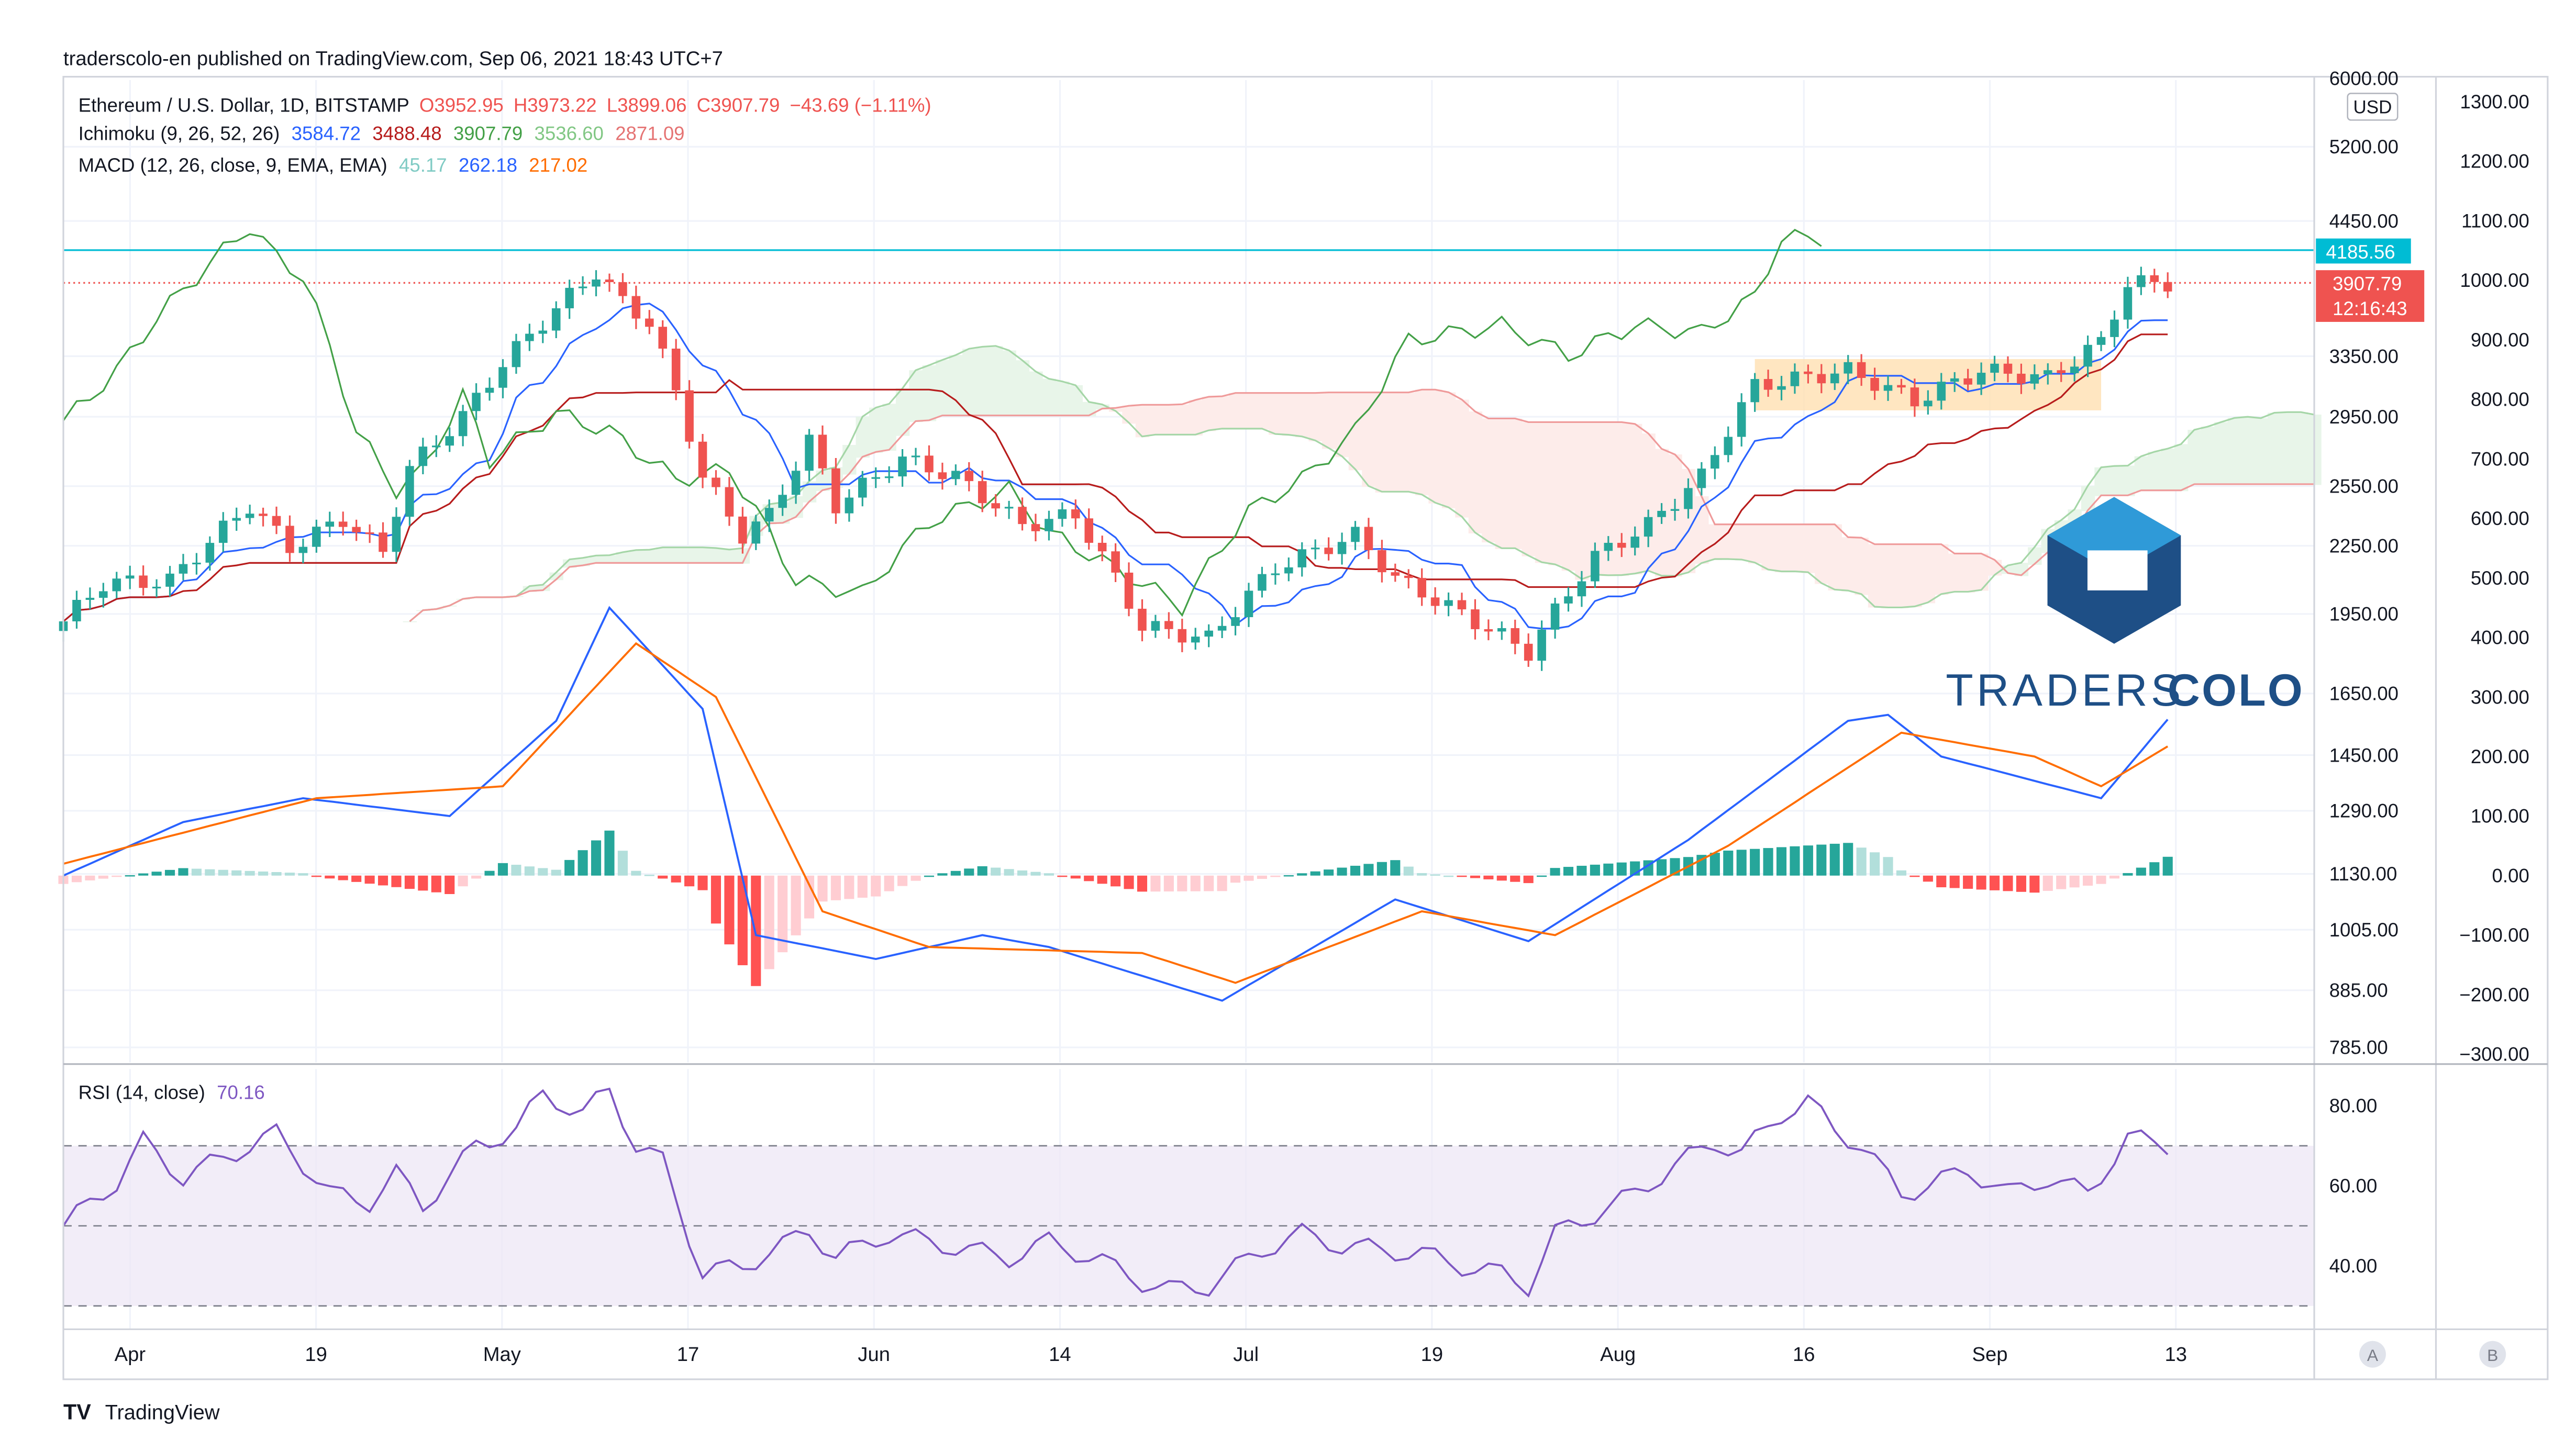 The image size is (2576, 1451). I want to click on rsi-line, so click(1115, 1193).